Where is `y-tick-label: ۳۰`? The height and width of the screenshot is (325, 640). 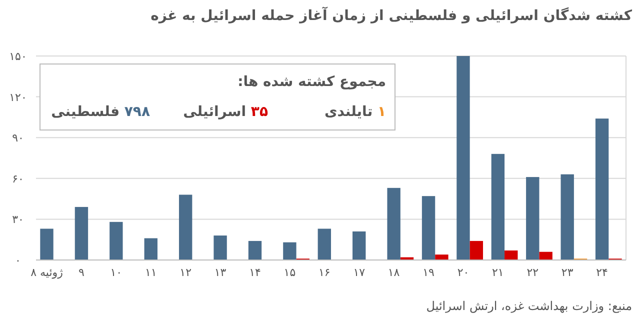
y-tick-label: ۳۰ is located at coordinates (18, 219).